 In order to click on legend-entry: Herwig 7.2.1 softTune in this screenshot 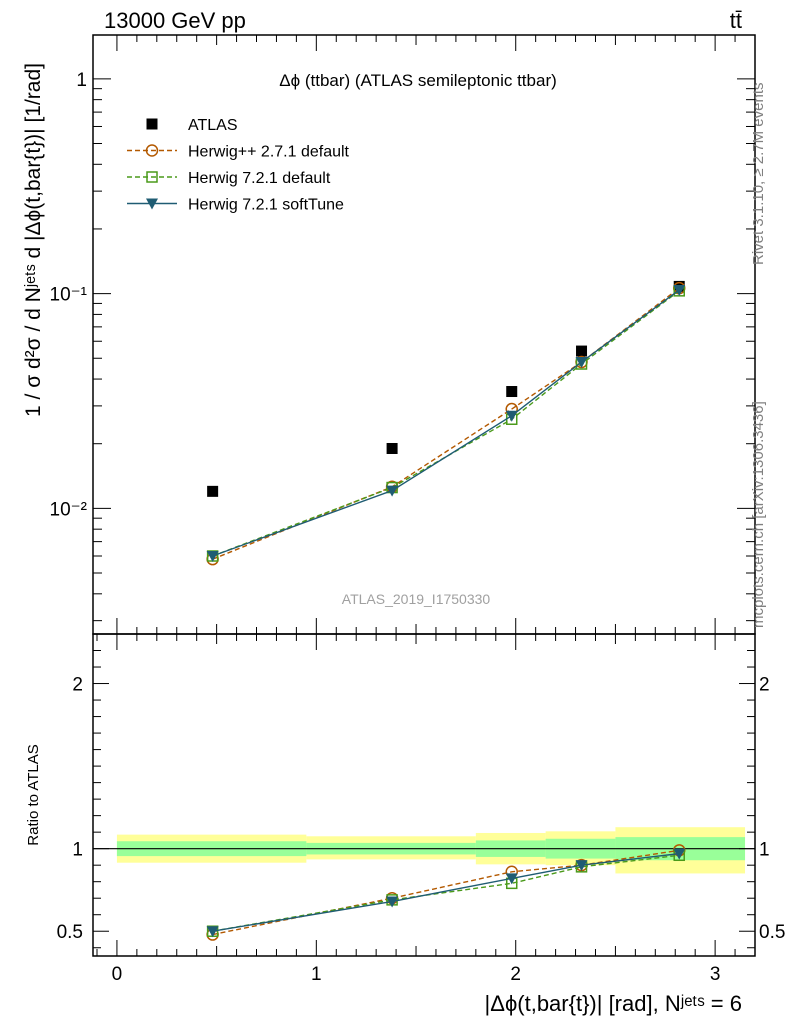, I will do `click(235, 205)`.